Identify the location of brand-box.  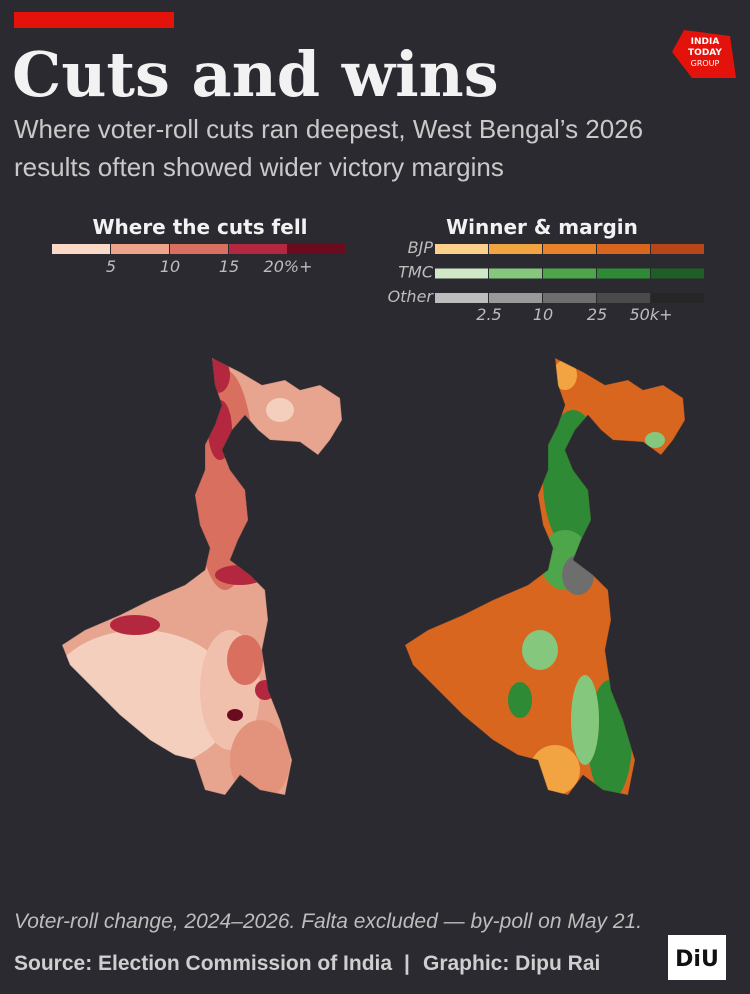
(697, 957).